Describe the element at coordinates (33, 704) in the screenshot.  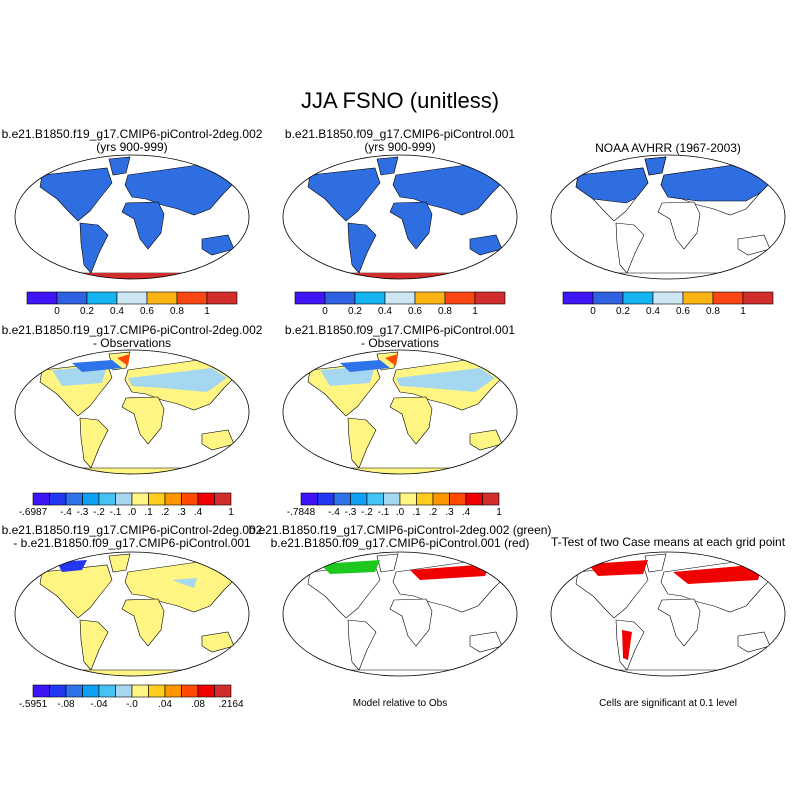
I see `colorbar-label: -.5951` at that location.